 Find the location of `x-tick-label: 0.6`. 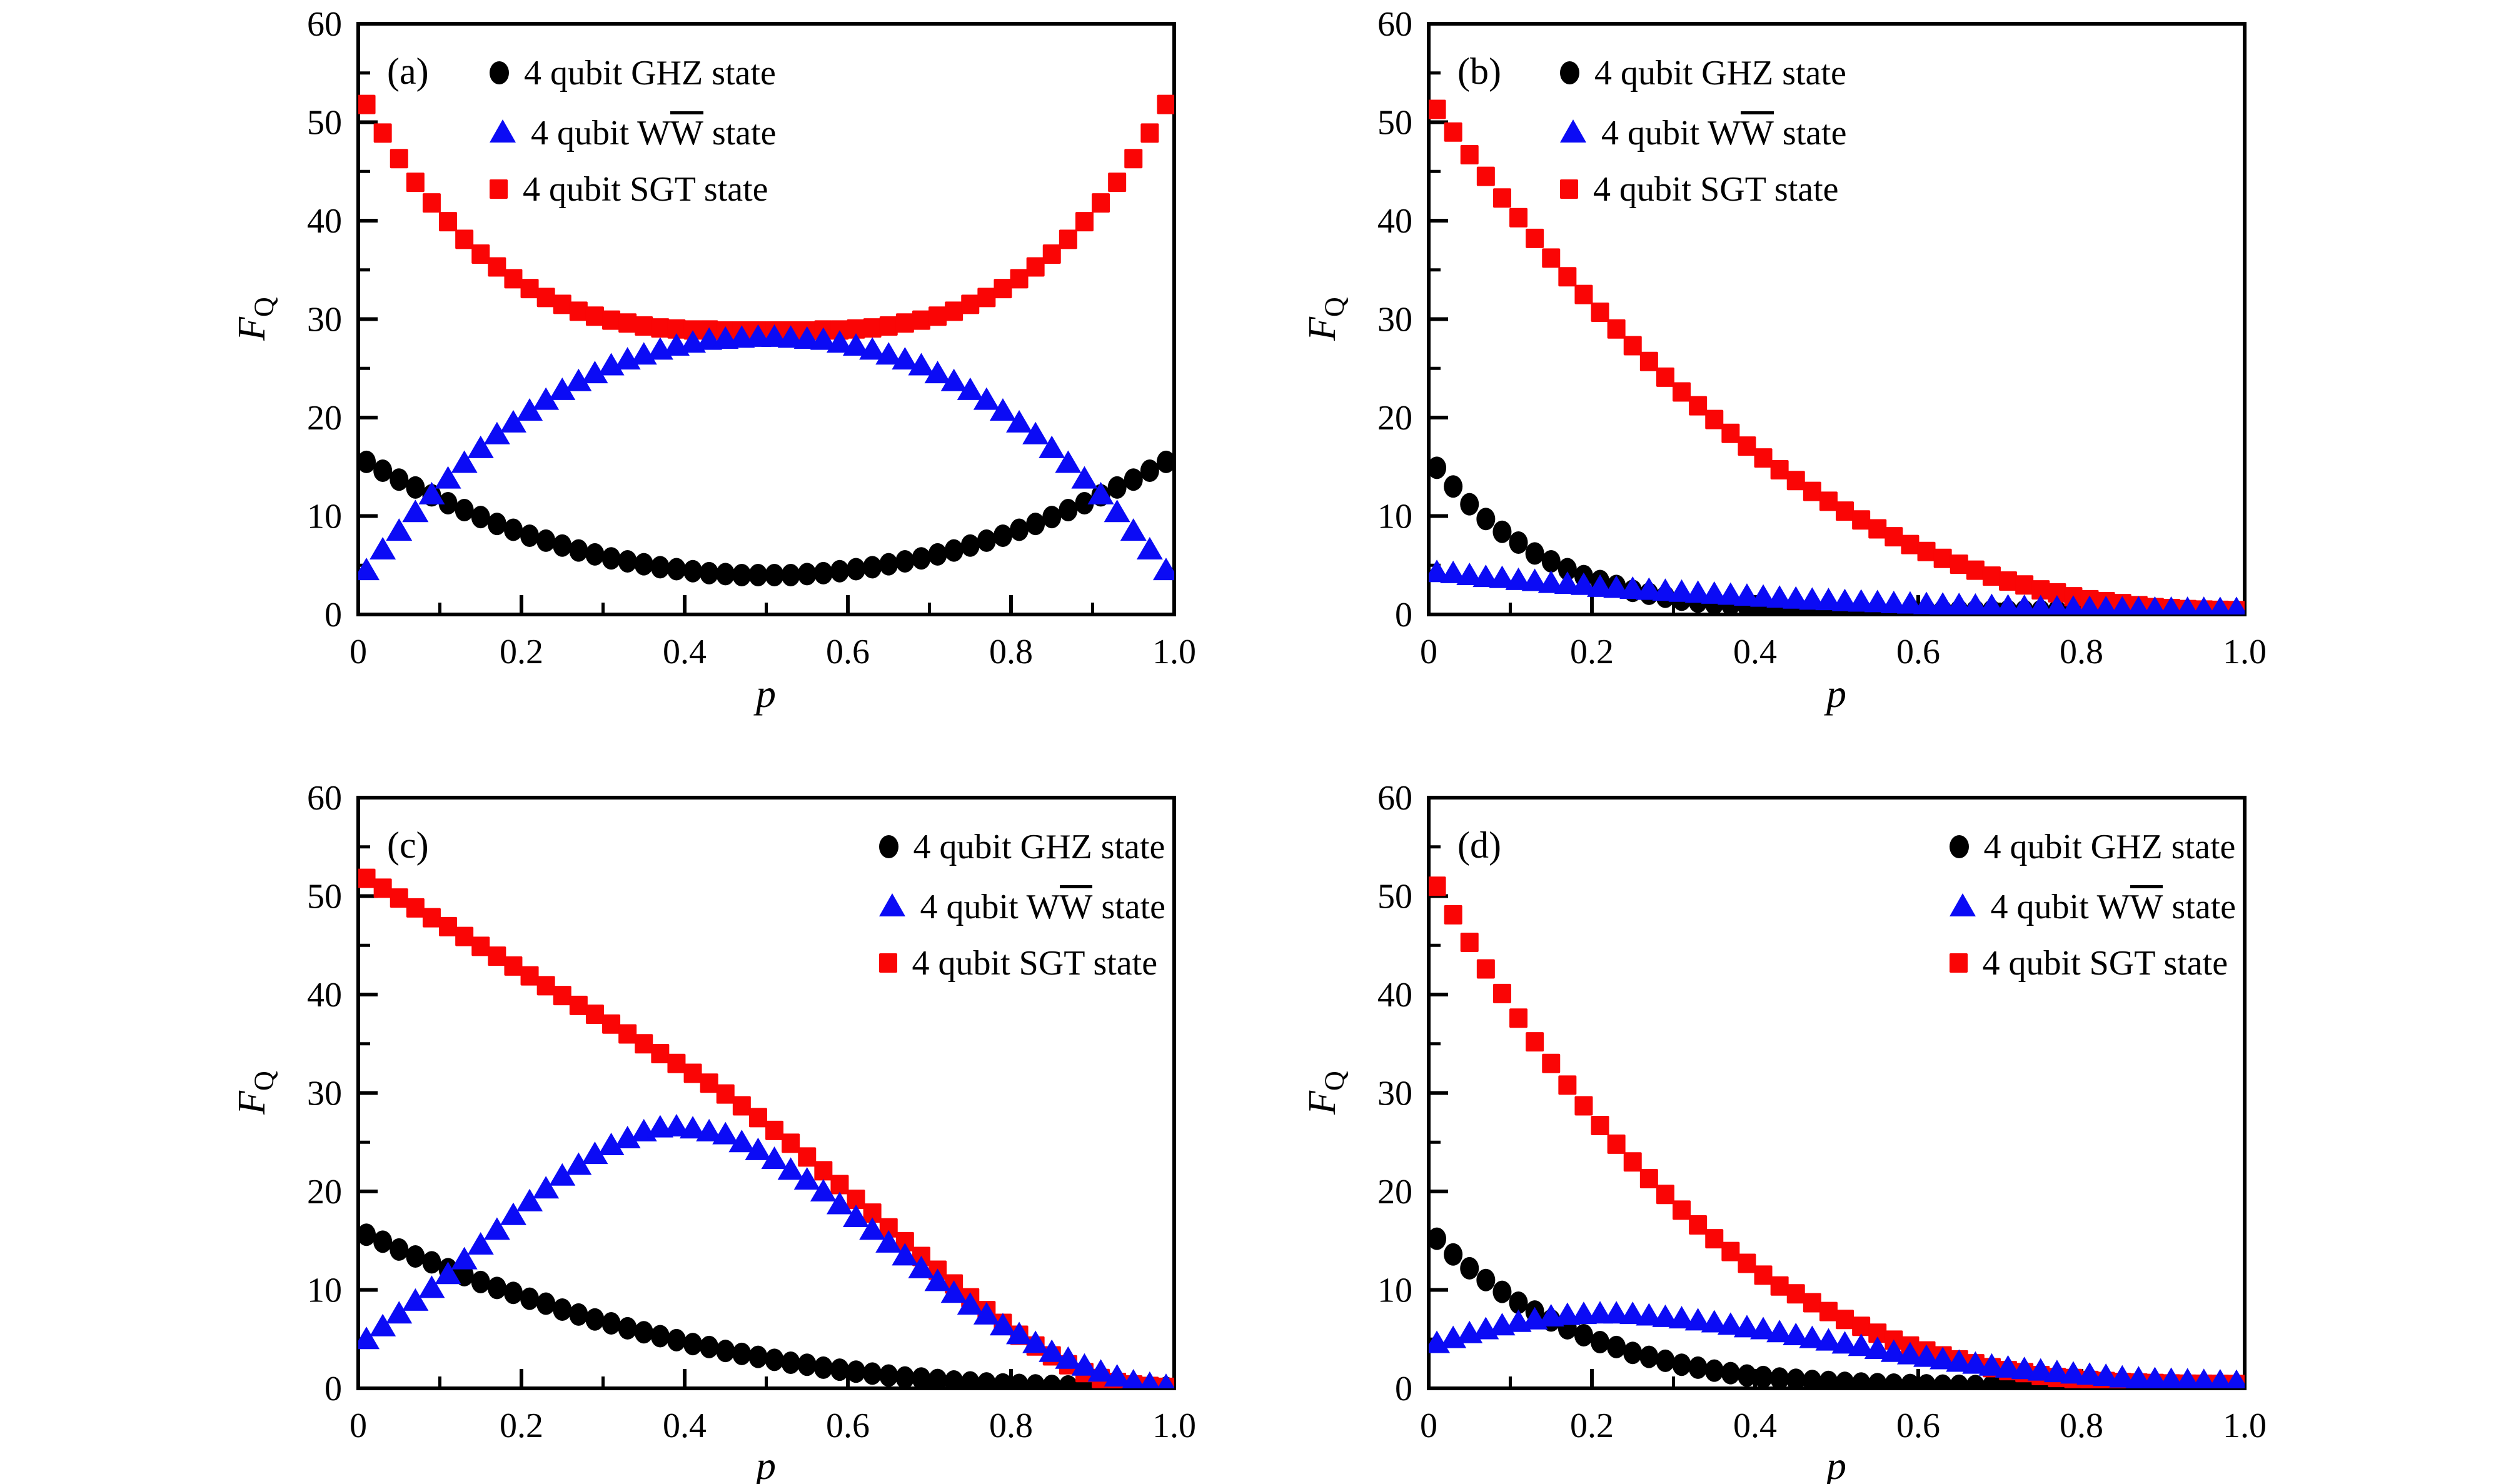

x-tick-label: 0.6 is located at coordinates (1918, 1425).